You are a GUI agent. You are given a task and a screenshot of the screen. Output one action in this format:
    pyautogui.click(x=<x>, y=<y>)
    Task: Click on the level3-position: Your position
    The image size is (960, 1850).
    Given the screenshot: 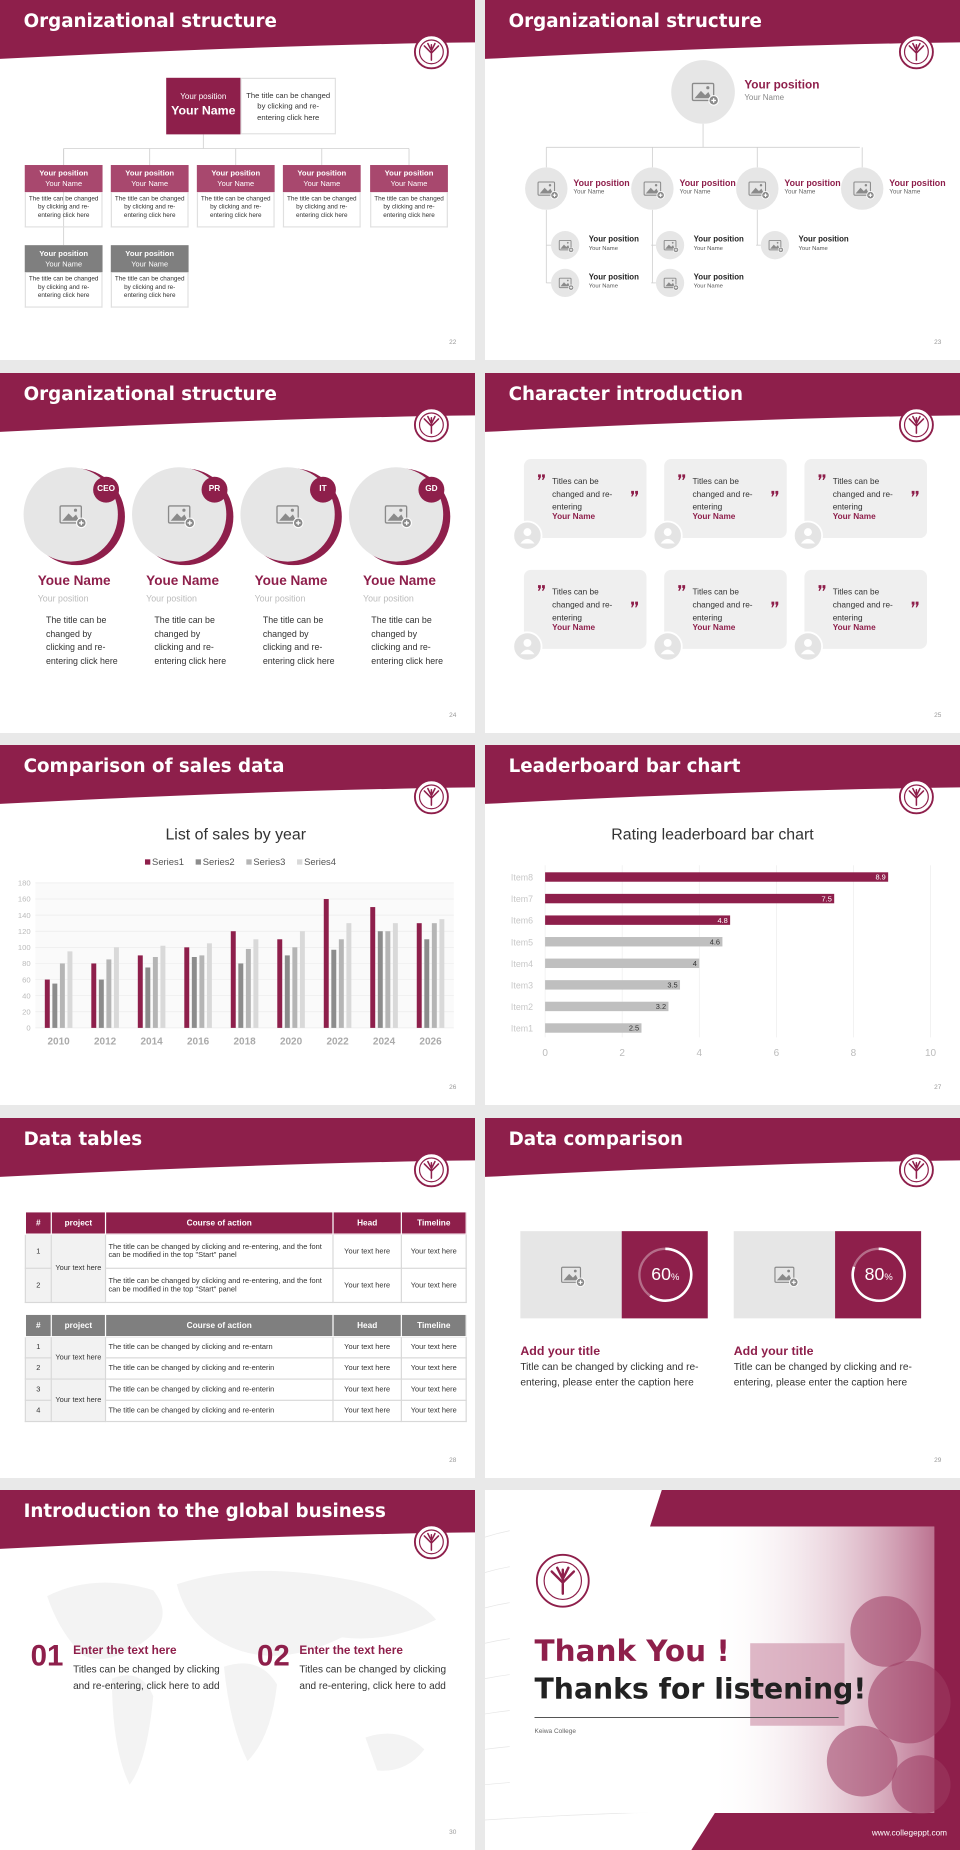 What is the action you would take?
    pyautogui.click(x=613, y=277)
    